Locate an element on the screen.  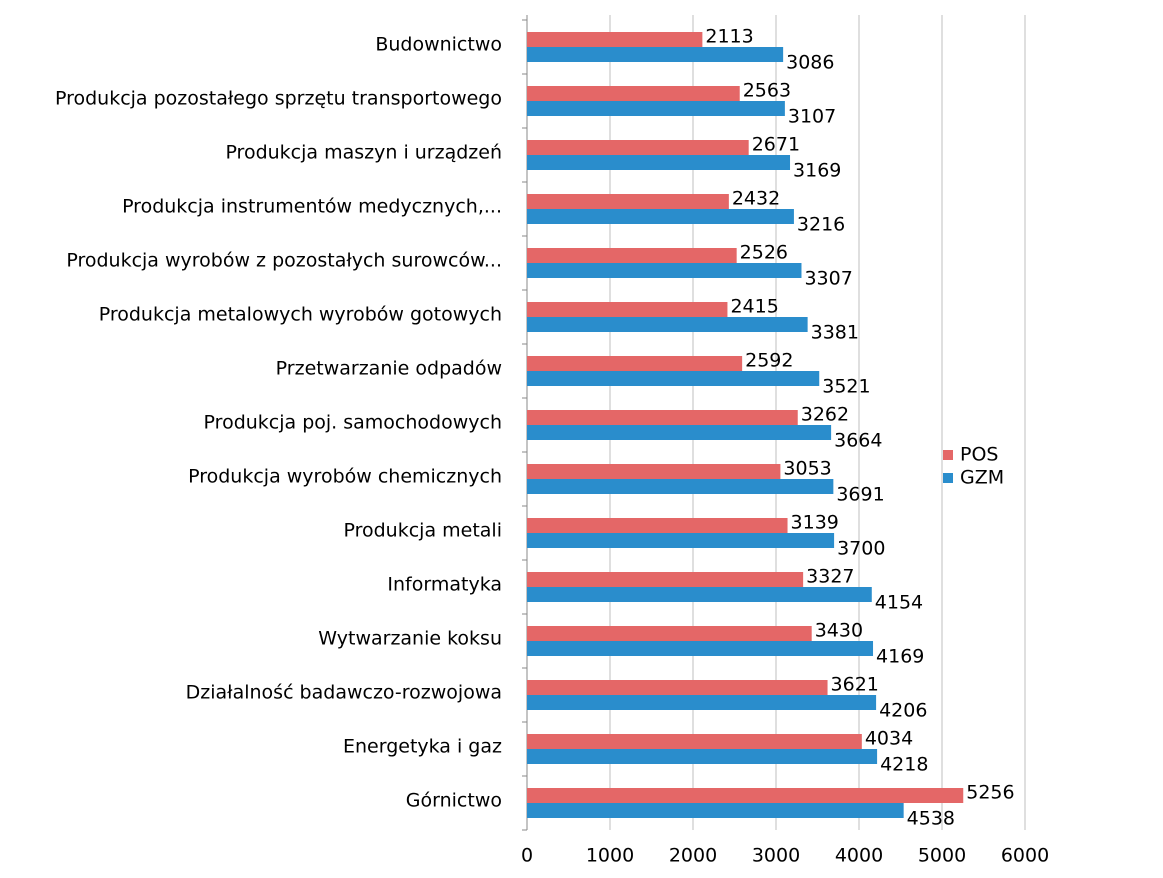
data-label: 3307 is located at coordinates (828, 279).